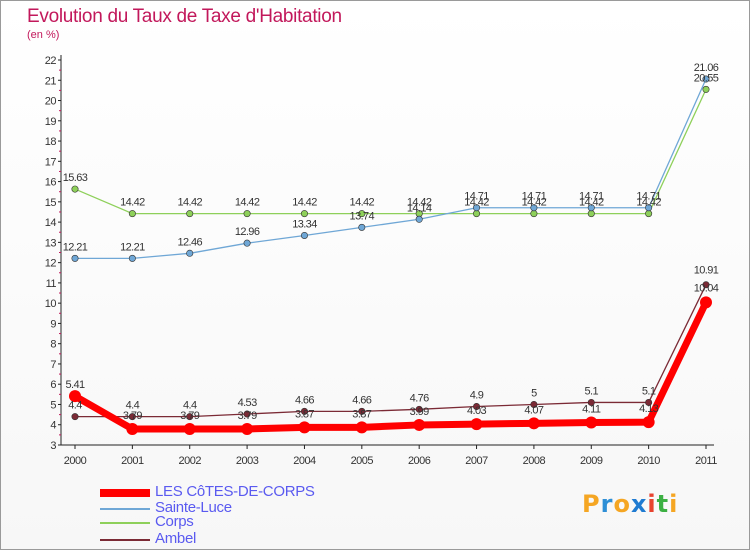 The width and height of the screenshot is (750, 550). I want to click on data-label: 12.46, so click(189, 242).